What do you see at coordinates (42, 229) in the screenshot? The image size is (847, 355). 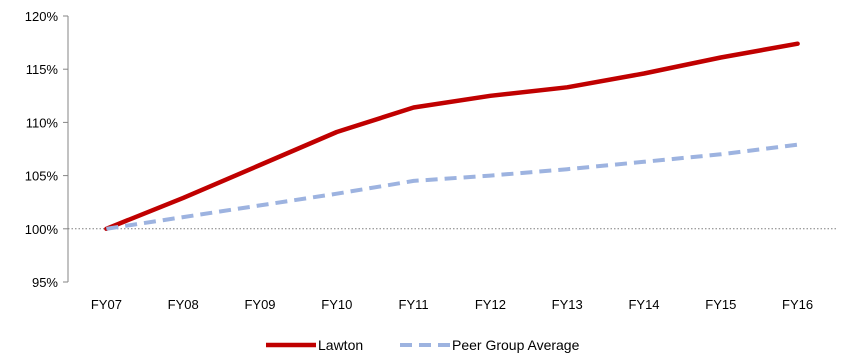 I see `y-tick-label: 100%` at bounding box center [42, 229].